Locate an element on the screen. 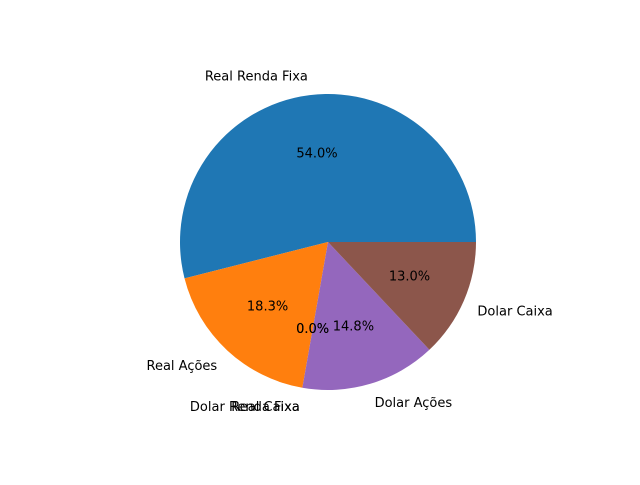  slice-pct-real-renda-fixa: 54.0% is located at coordinates (316, 153).